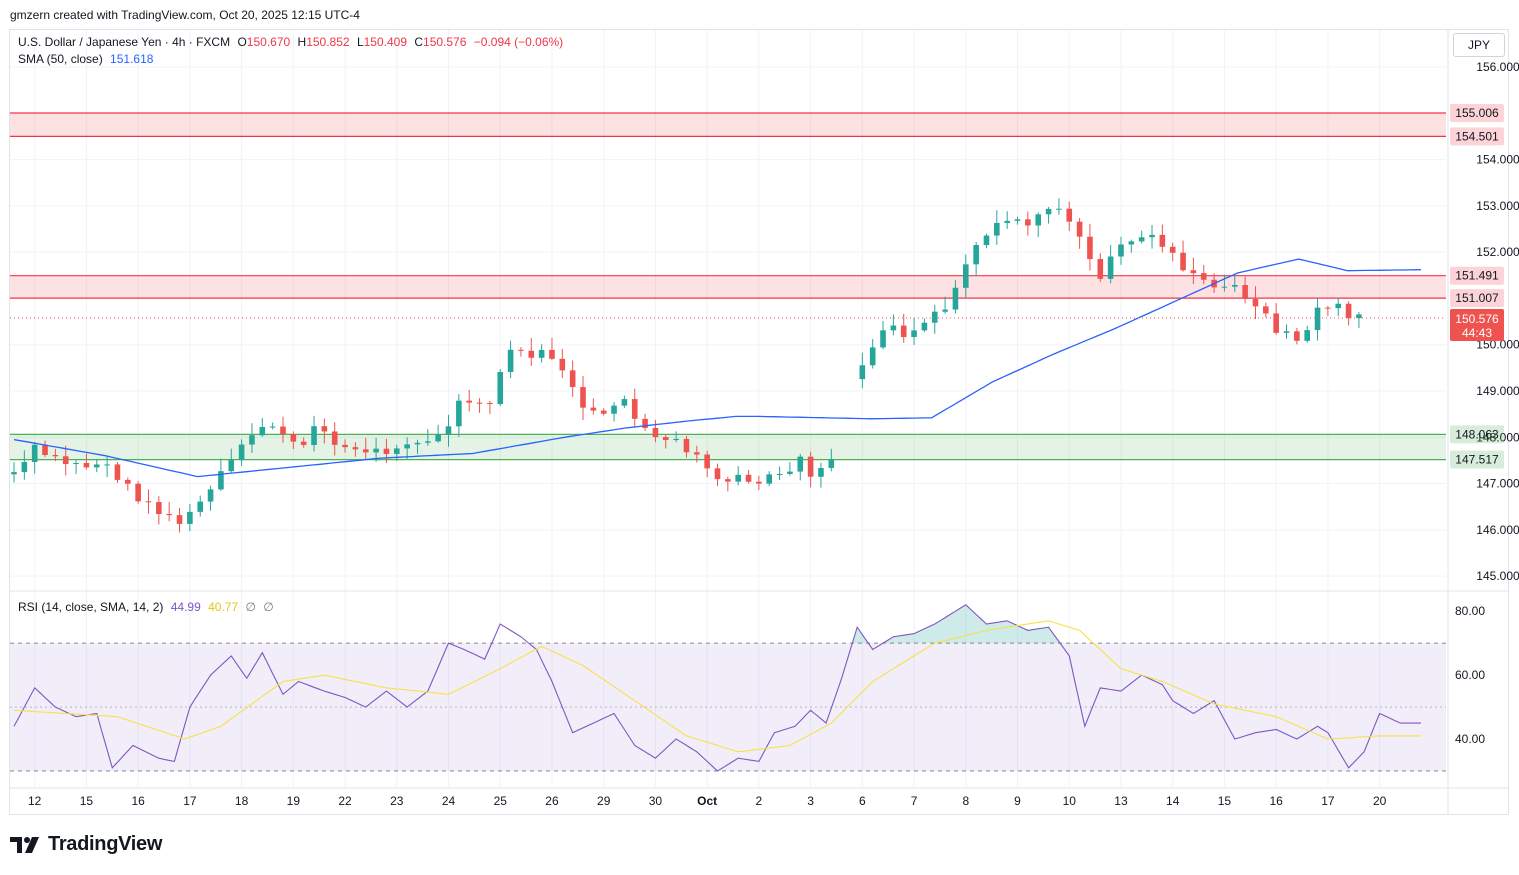 This screenshot has width=1519, height=875. I want to click on sma-label: SMA (50, close), so click(60, 59).